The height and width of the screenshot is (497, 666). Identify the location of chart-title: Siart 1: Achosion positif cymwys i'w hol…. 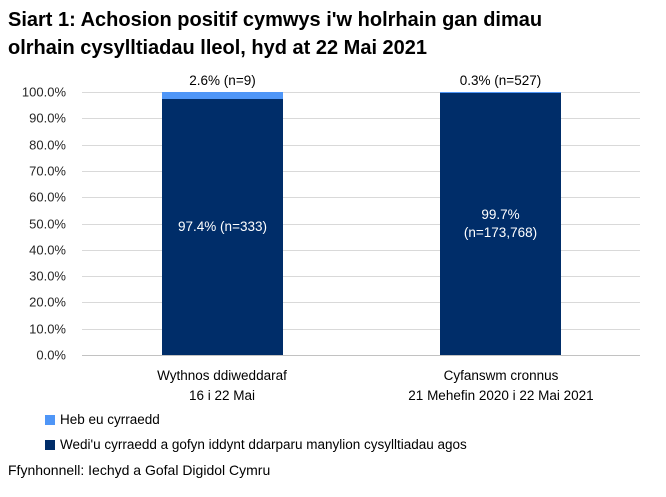
(335, 34).